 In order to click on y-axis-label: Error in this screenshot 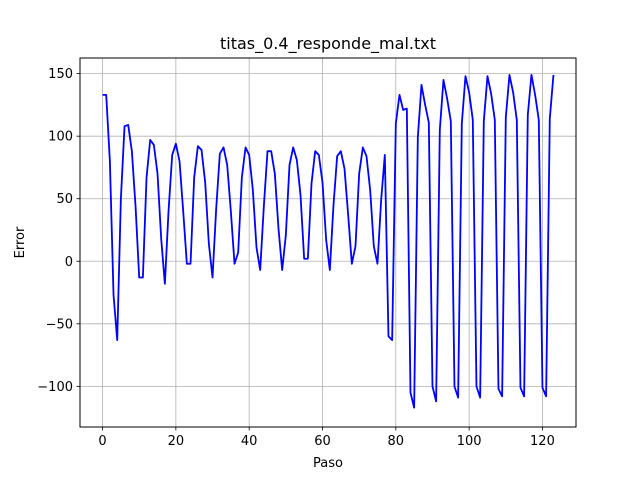, I will do `click(20, 242)`.